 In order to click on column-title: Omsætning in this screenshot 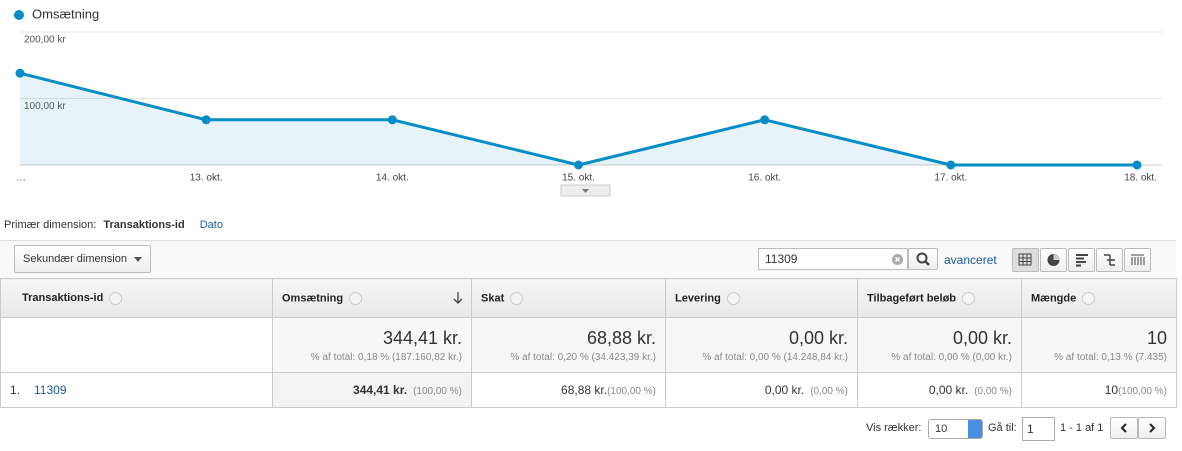, I will do `click(313, 297)`.